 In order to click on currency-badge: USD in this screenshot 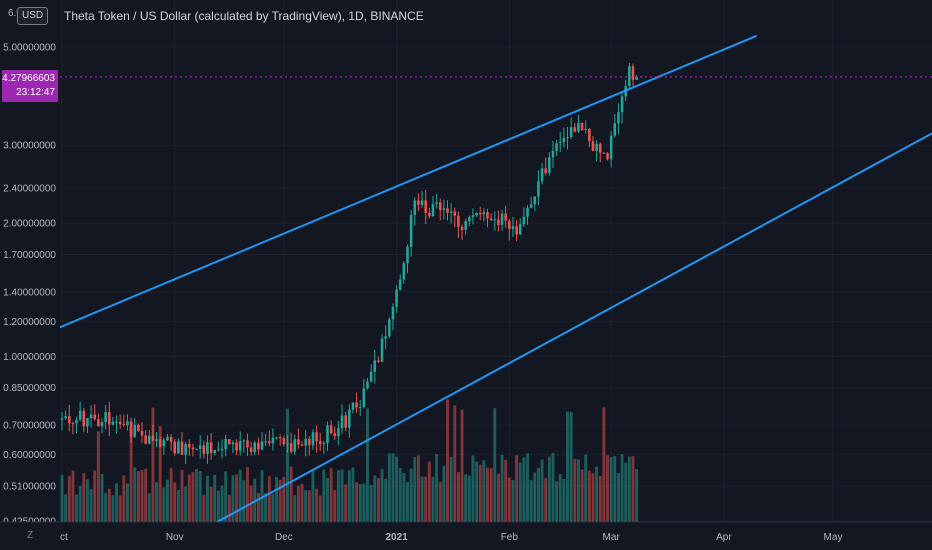, I will do `click(33, 16)`.